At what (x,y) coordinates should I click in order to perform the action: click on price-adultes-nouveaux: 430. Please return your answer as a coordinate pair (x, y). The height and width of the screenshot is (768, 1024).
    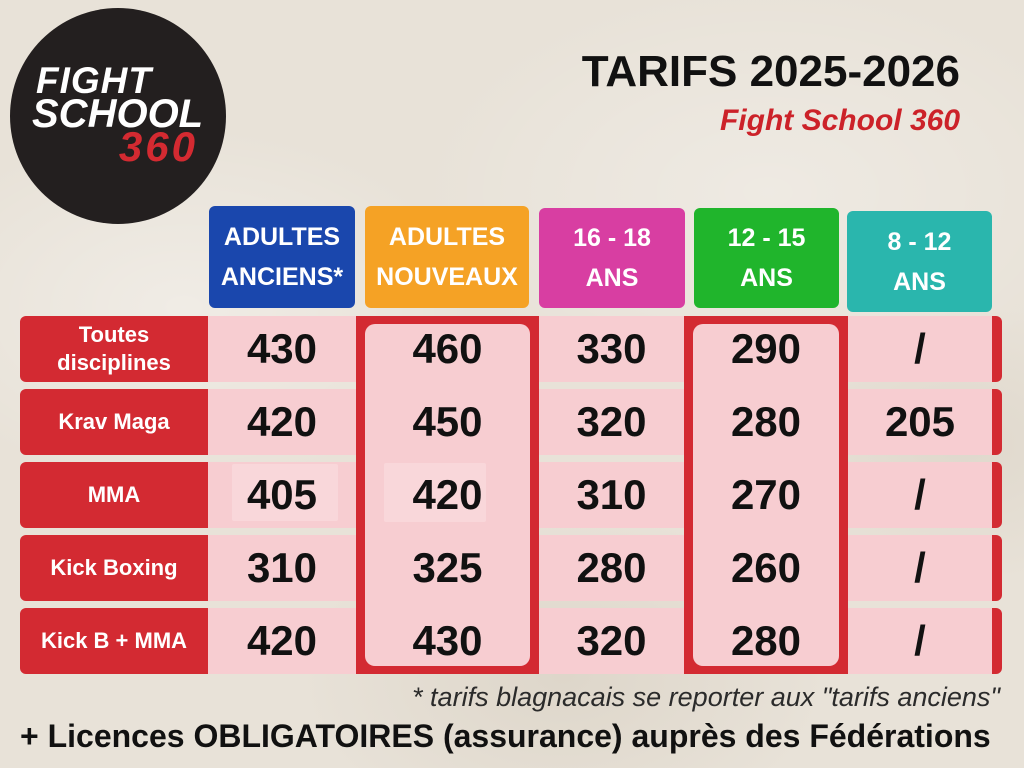
    Looking at the image, I should click on (447, 640).